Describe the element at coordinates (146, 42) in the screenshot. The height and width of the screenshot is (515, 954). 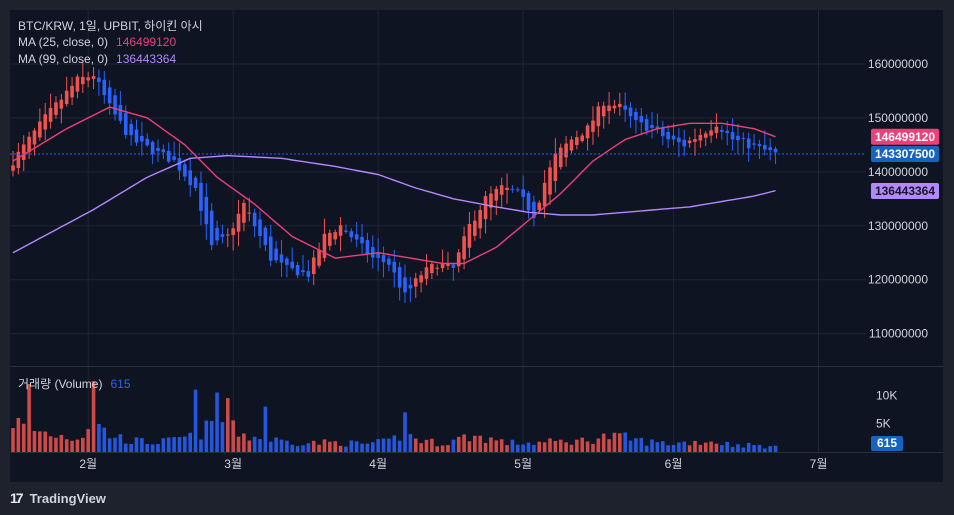
I see `ma25-value: 146499120` at that location.